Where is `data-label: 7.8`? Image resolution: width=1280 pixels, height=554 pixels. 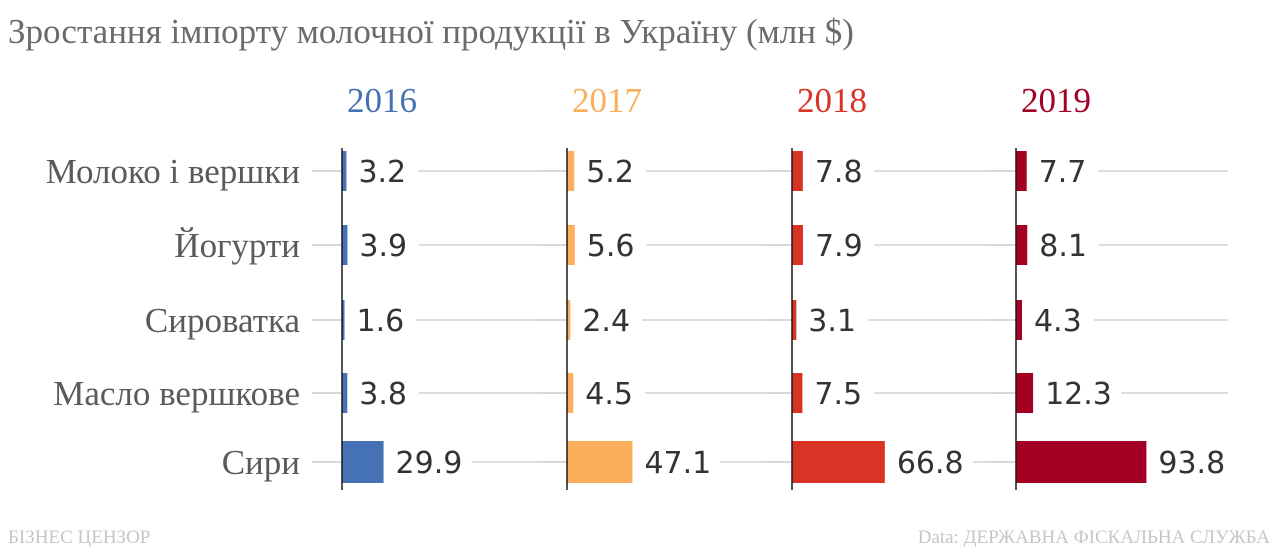
data-label: 7.8 is located at coordinates (839, 172).